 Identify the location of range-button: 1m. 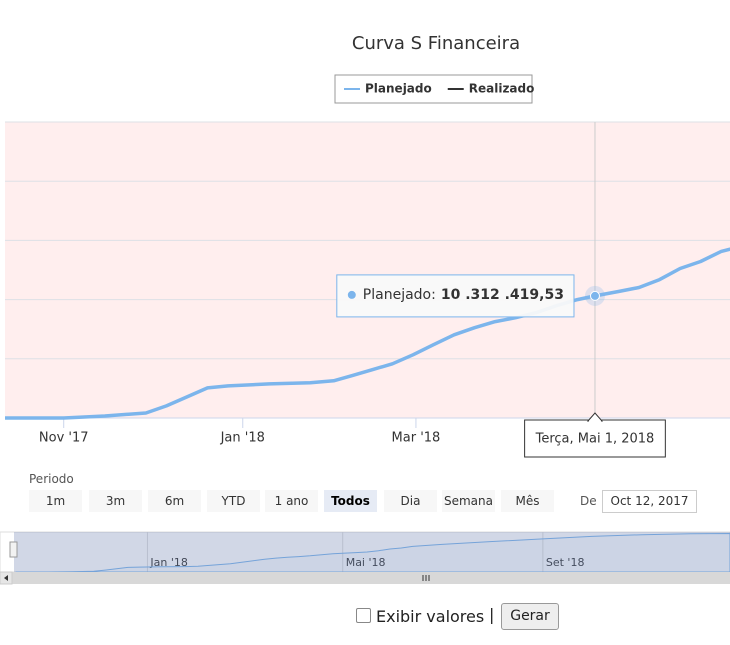
(55, 501).